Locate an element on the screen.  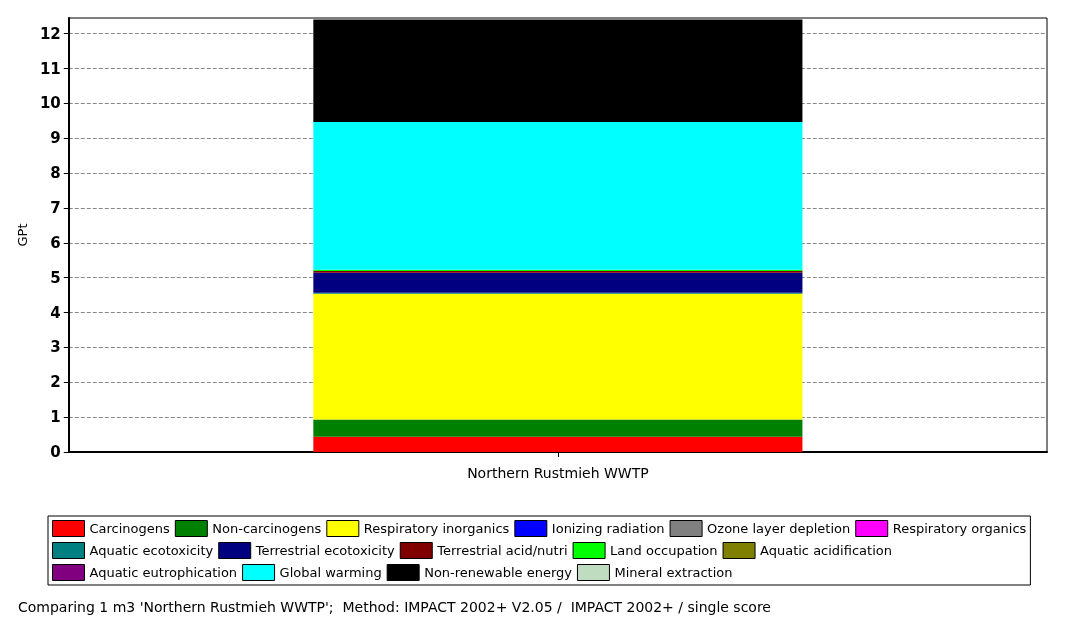
legend-label: Aquatic acidification is located at coordinates (826, 550).